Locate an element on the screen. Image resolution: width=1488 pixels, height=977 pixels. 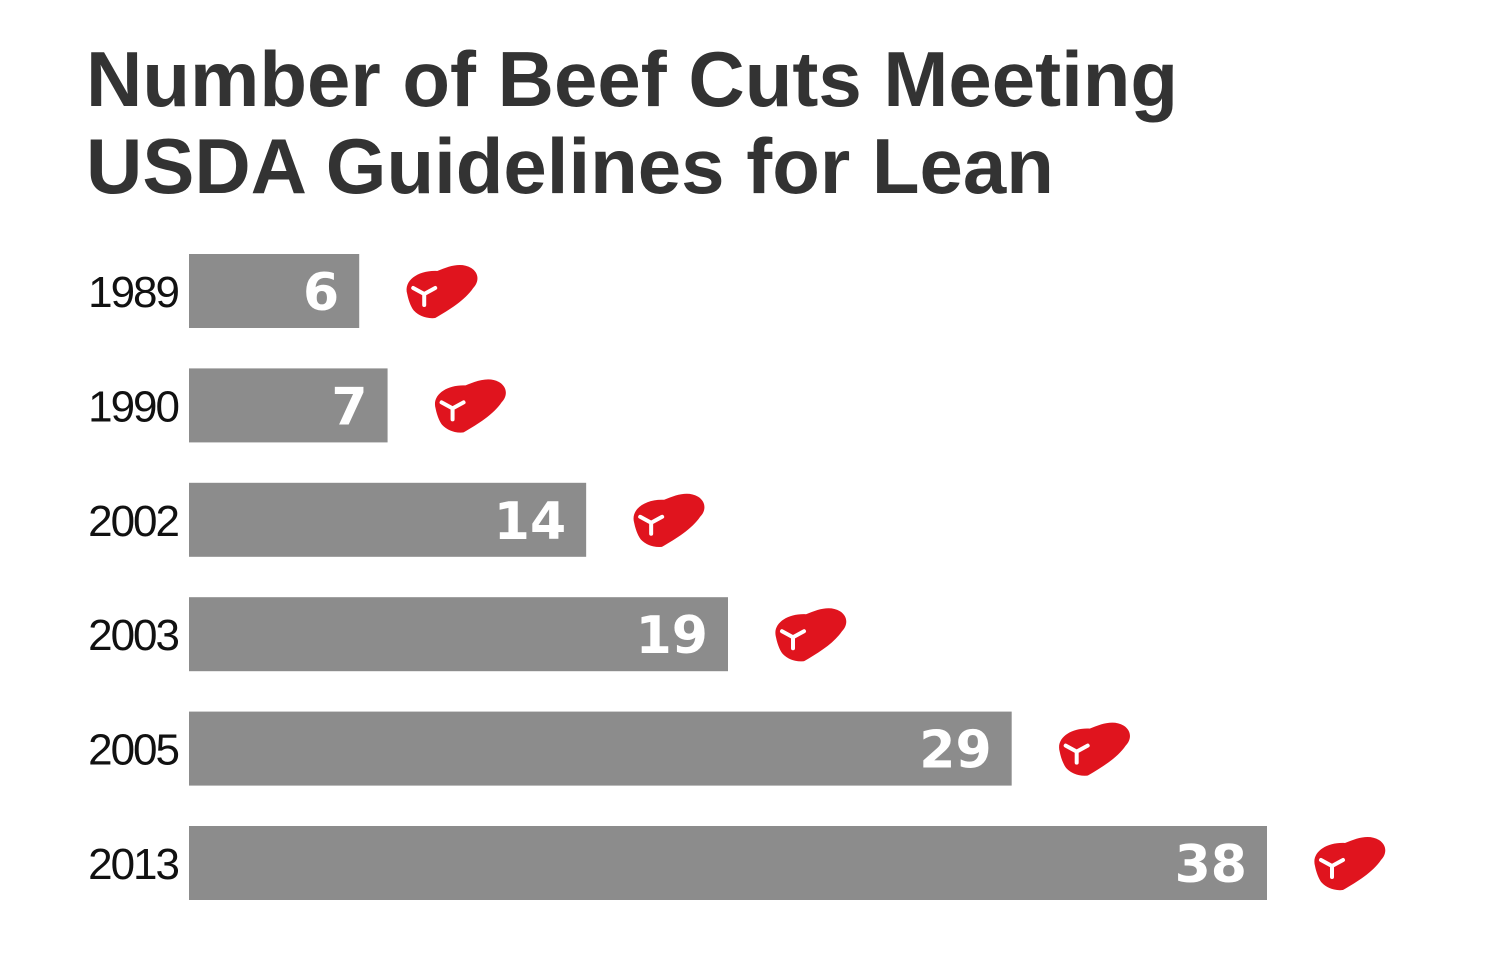
bar-row-2002: 2002 14 is located at coordinates (397, 519).